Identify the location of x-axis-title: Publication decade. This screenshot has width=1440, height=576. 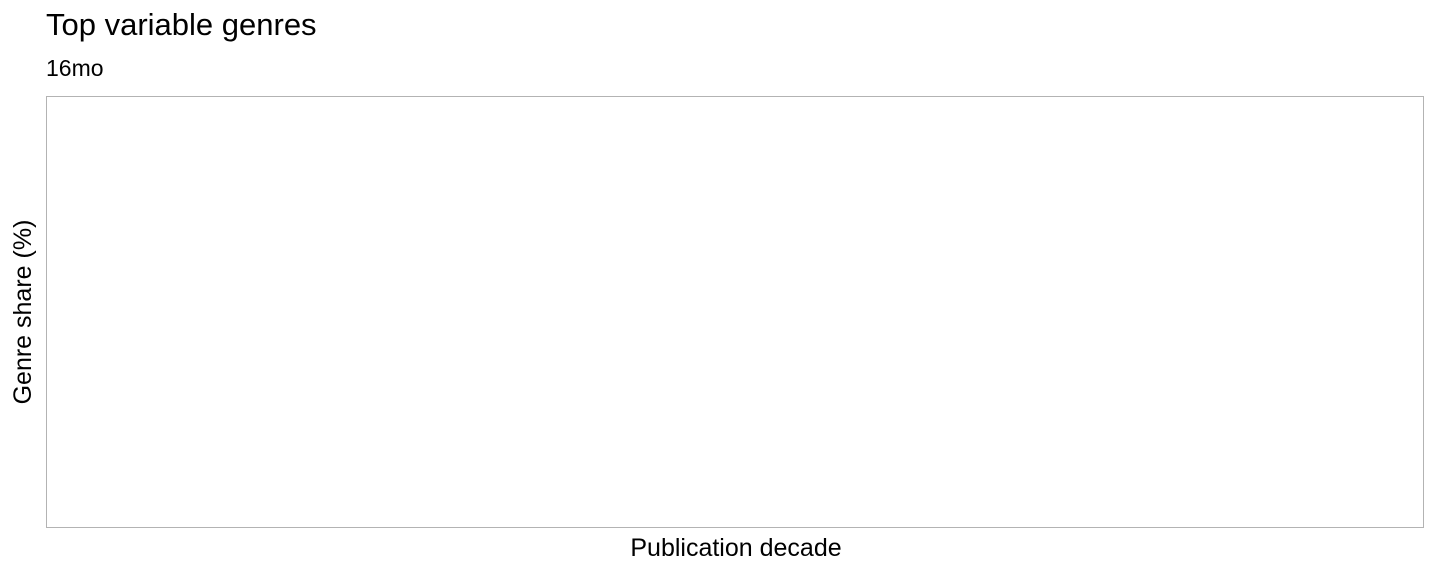
(736, 548).